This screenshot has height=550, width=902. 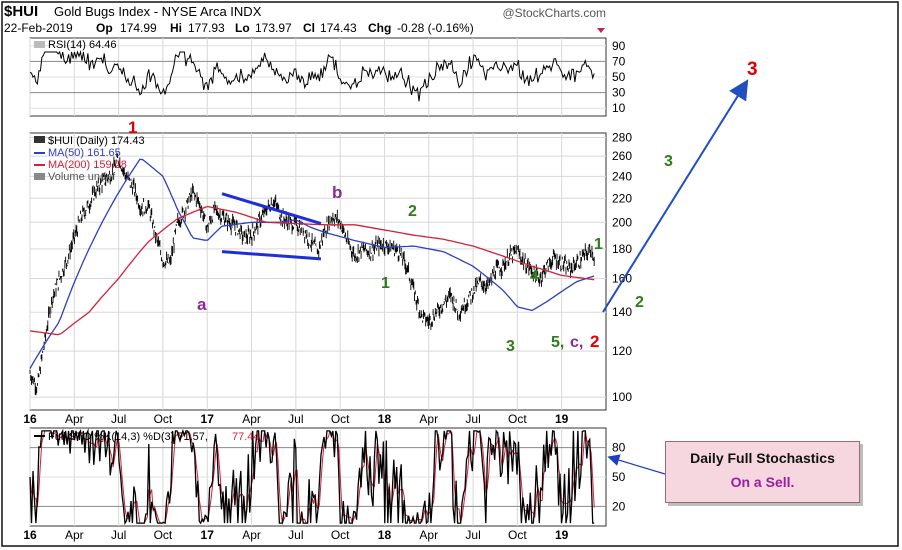 I want to click on callout-title: Daily Full Stochastics, so click(x=762, y=458).